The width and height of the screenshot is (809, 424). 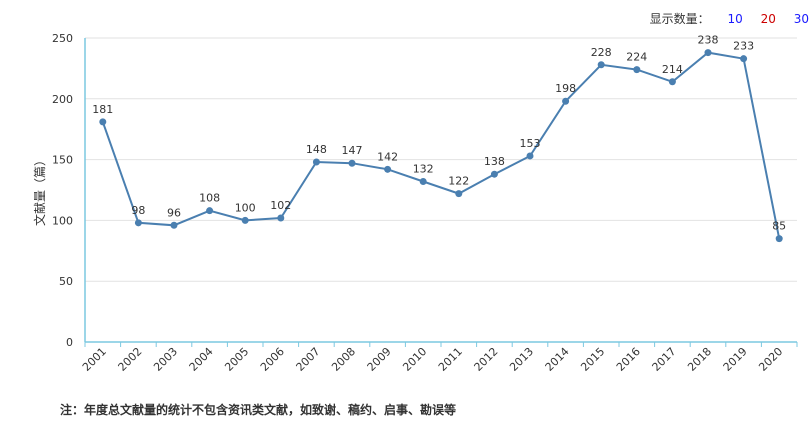 I want to click on x-tick-label: 2004, so click(x=201, y=359).